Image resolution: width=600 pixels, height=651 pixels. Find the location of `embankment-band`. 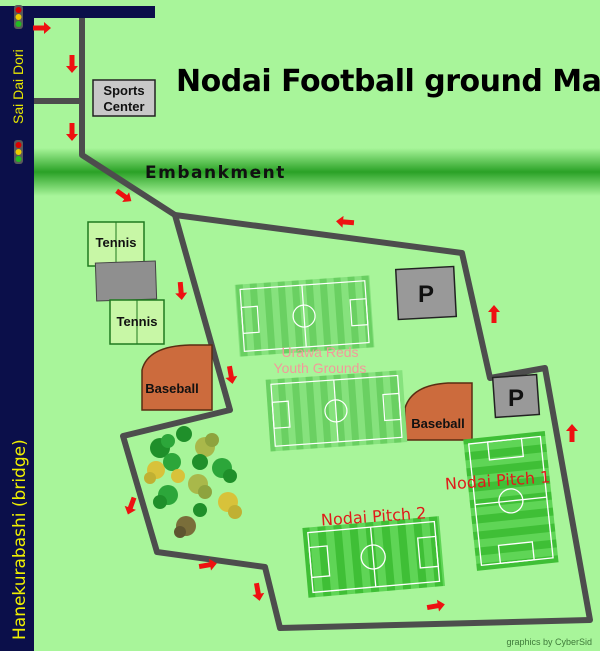

embankment-band is located at coordinates (300, 172).